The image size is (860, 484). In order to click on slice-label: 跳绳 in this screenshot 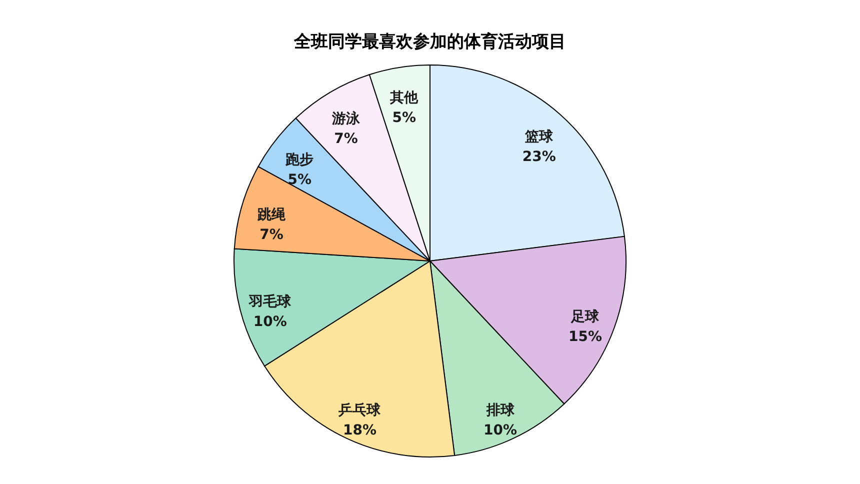, I will do `click(271, 214)`.